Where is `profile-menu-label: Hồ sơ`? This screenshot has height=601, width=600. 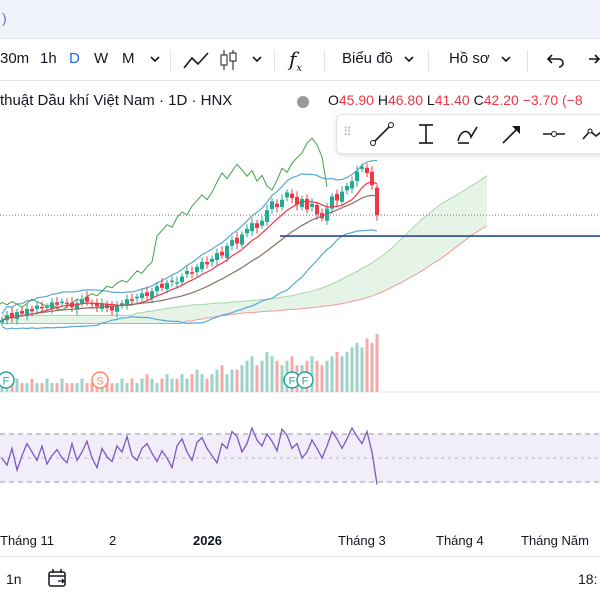 profile-menu-label: Hồ sơ is located at coordinates (469, 58).